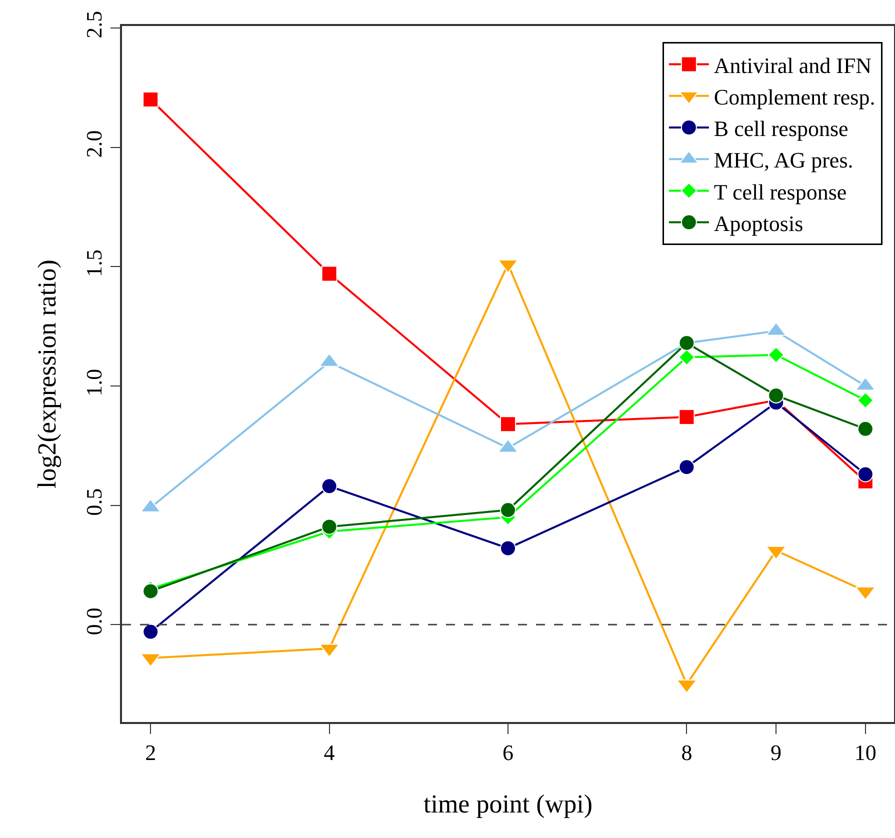 The image size is (895, 838). Describe the element at coordinates (93, 502) in the screenshot. I see `y-tick-label: 0.5` at that location.